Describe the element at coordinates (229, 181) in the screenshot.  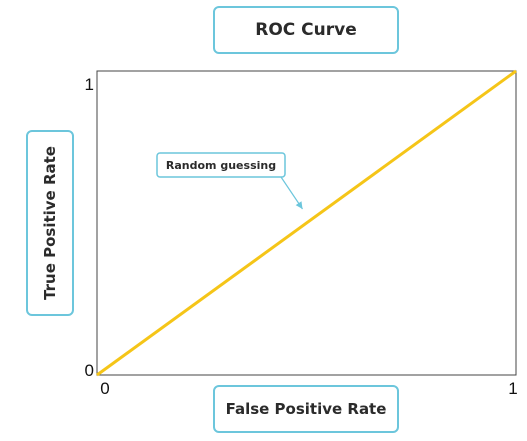
I see `annotation: Random guessing` at that location.